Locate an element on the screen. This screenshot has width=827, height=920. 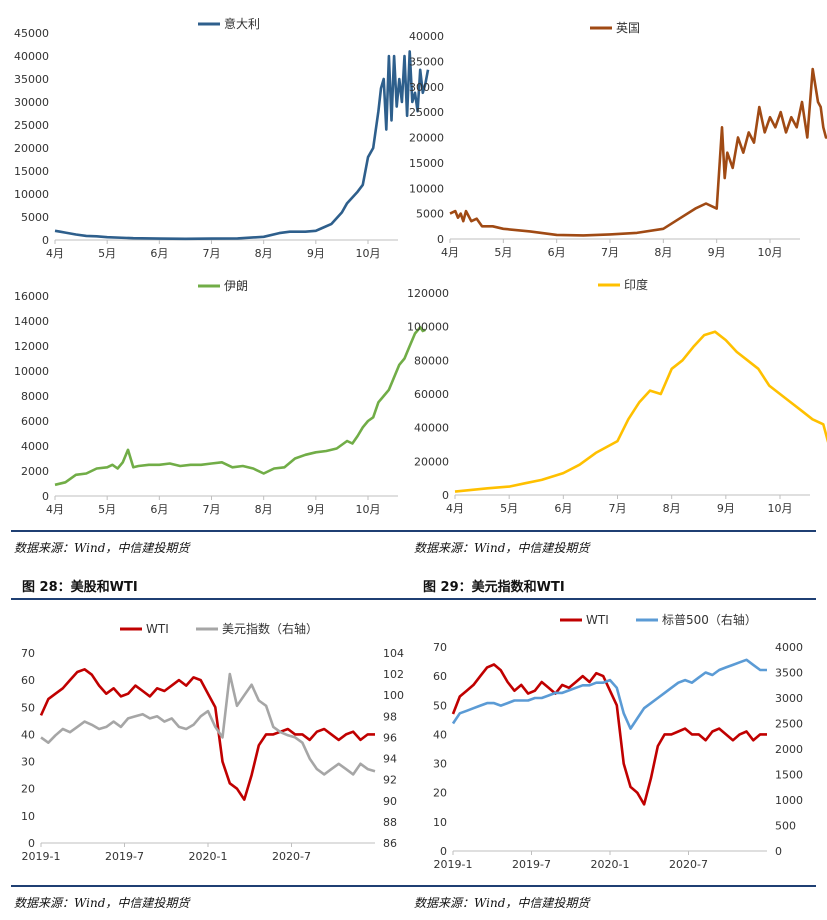
y-tick-label: 8000 is located at coordinates (35, 396).